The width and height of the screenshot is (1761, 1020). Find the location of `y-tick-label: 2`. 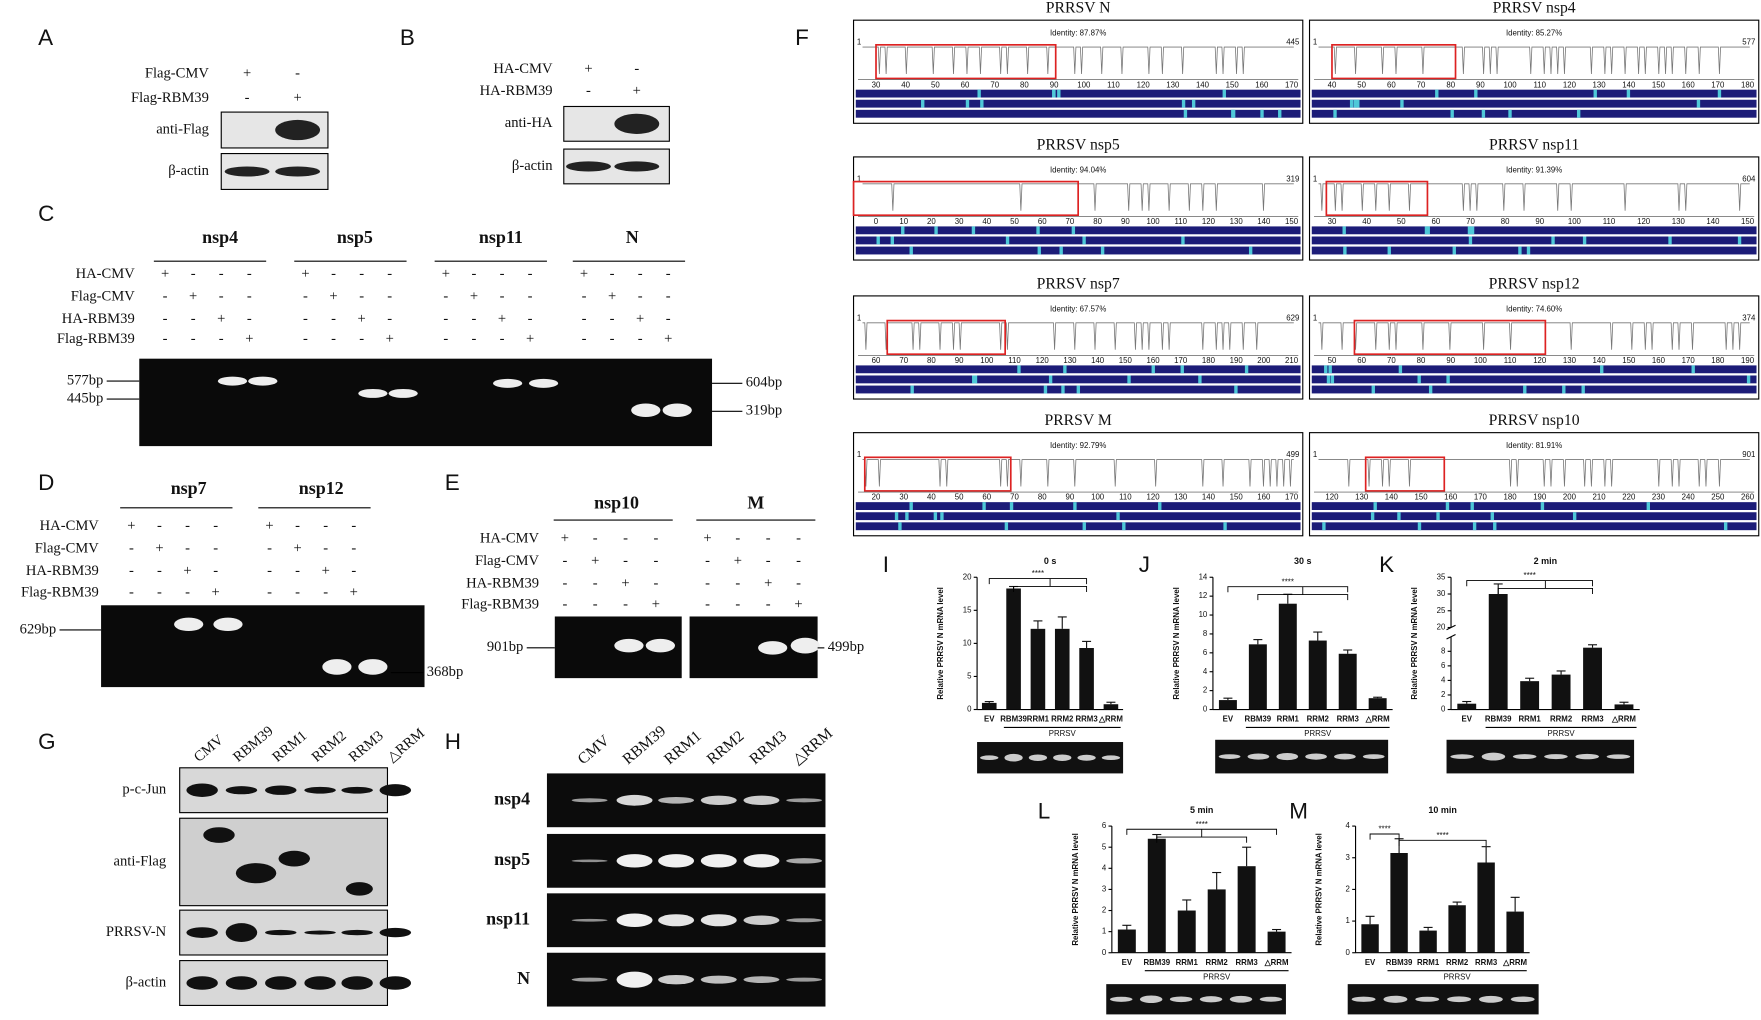

y-tick-label: 2 is located at coordinates (1104, 910).